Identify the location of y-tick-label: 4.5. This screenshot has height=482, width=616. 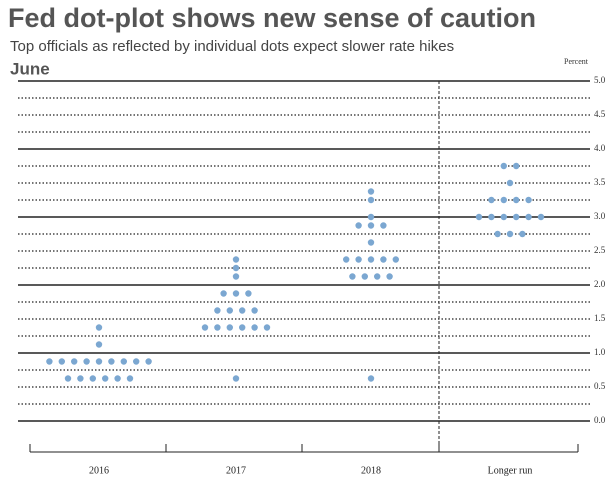
(600, 114).